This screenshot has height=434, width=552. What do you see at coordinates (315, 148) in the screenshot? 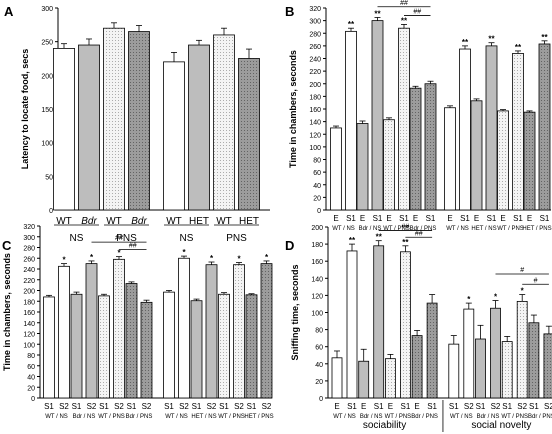
I see `y-tick-label: 100` at bounding box center [315, 148].